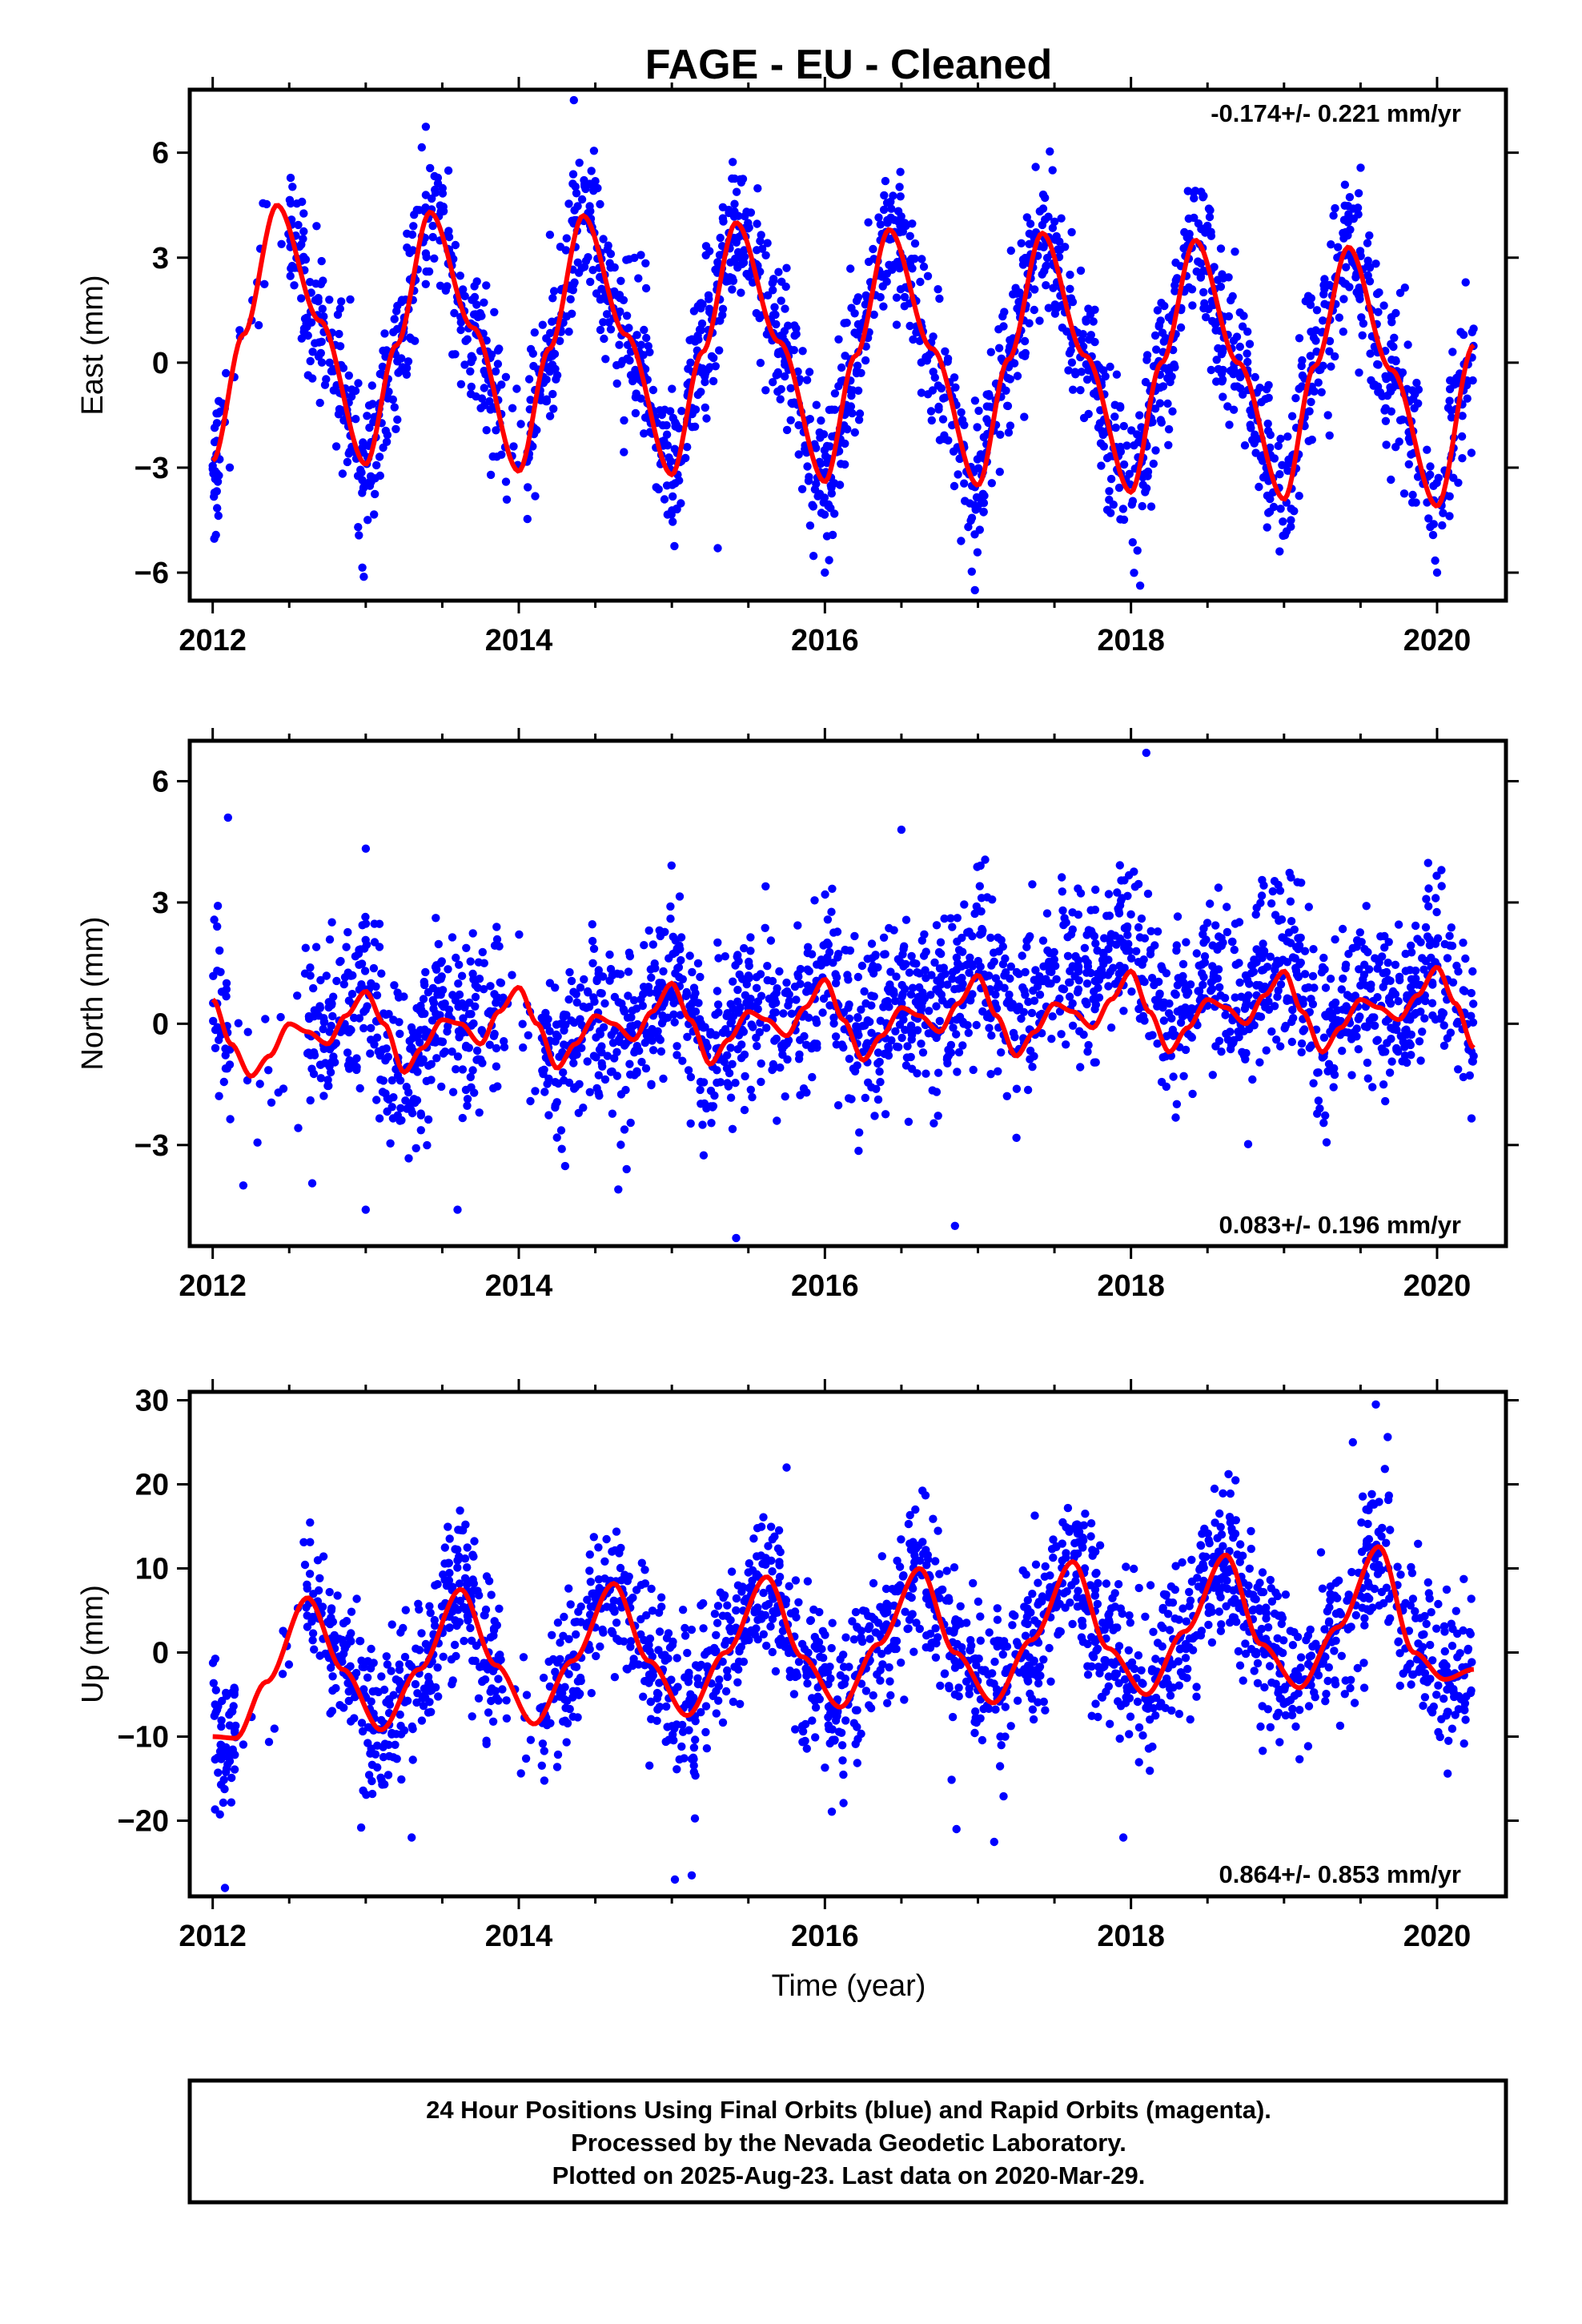  I want to click on east-y-tick-label: 6, so click(161, 154).